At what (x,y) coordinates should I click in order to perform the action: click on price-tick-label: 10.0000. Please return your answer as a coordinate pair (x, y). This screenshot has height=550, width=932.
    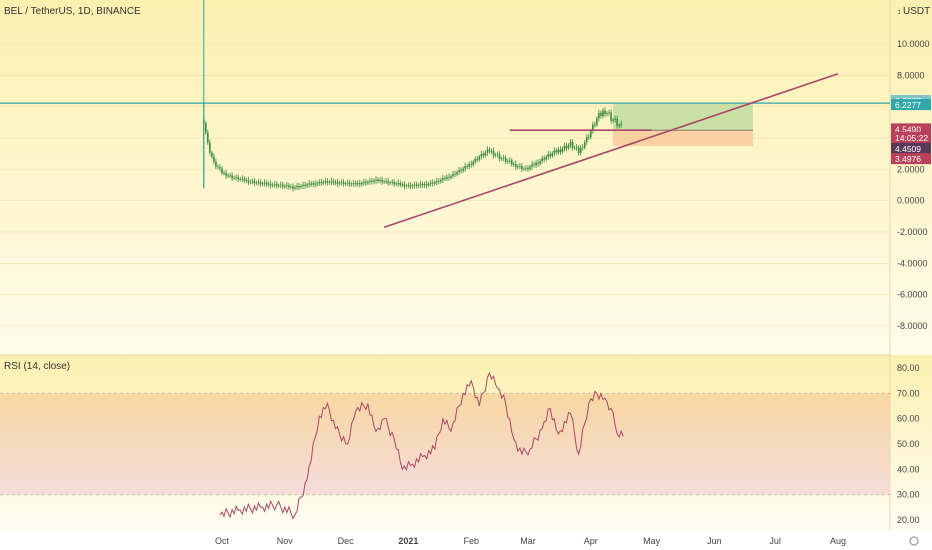
    Looking at the image, I should click on (913, 44).